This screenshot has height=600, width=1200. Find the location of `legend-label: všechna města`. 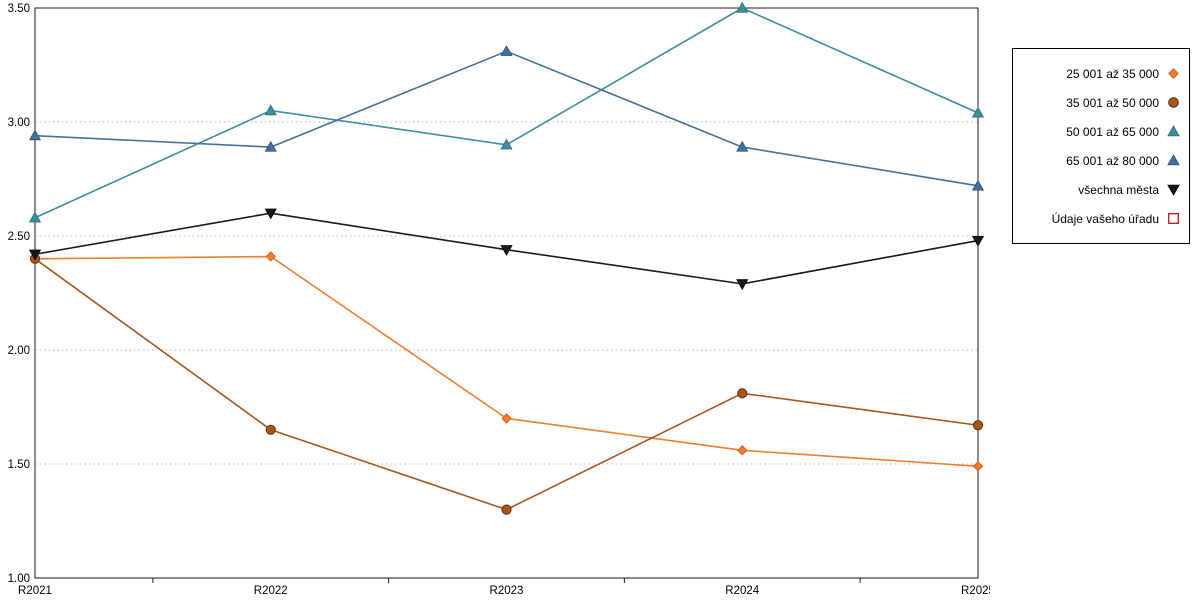

legend-label: všechna města is located at coordinates (1118, 189).